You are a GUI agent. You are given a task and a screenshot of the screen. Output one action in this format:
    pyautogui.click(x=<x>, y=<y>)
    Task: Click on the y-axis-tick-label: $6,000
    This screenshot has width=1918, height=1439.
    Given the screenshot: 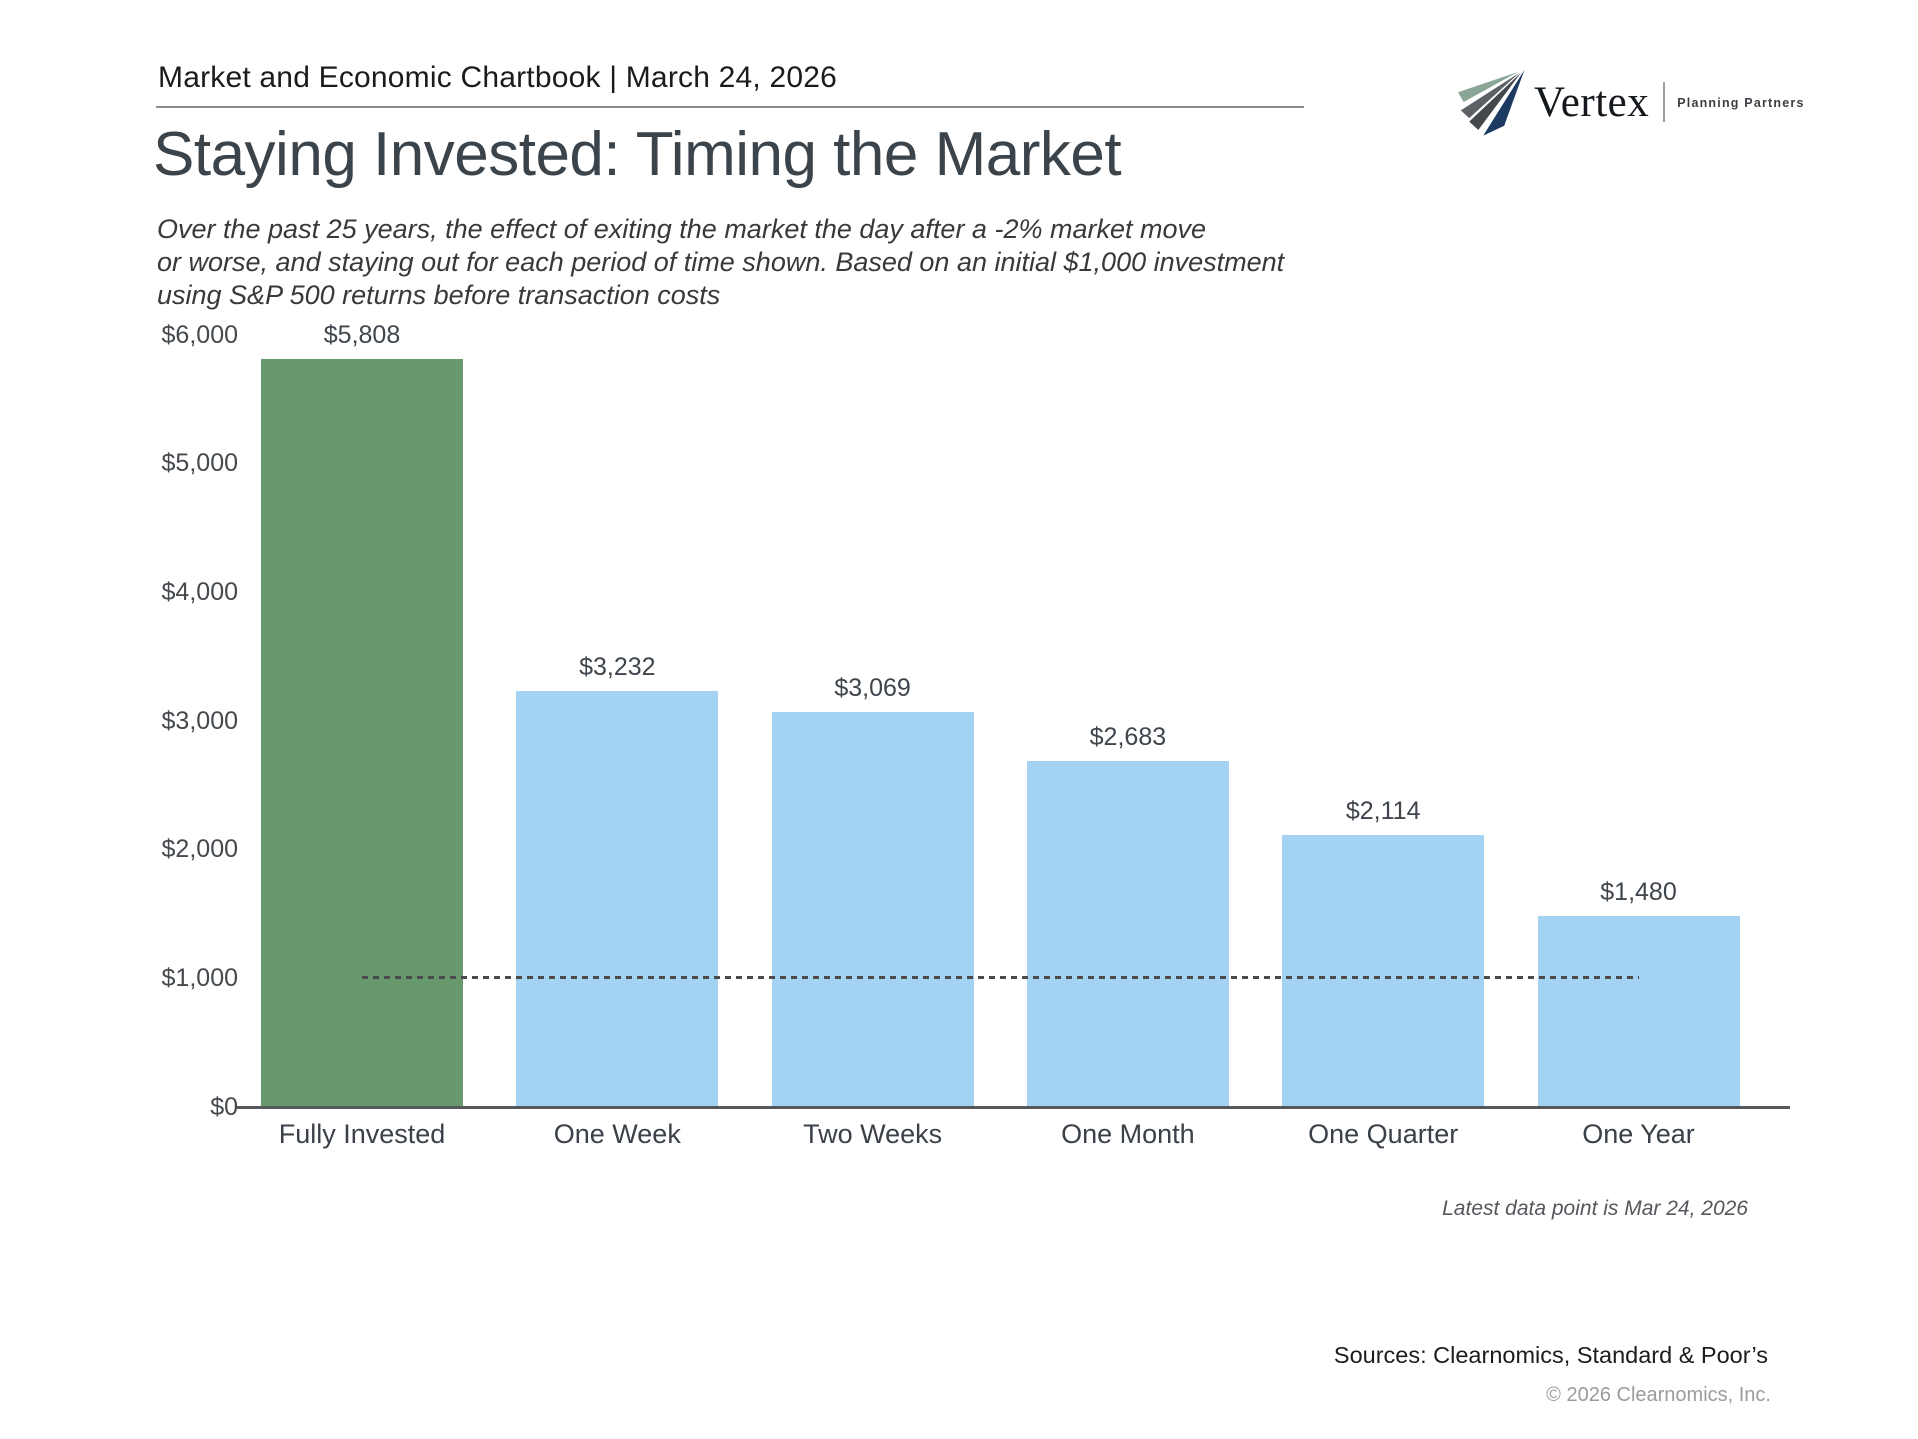 What is the action you would take?
    pyautogui.click(x=199, y=334)
    